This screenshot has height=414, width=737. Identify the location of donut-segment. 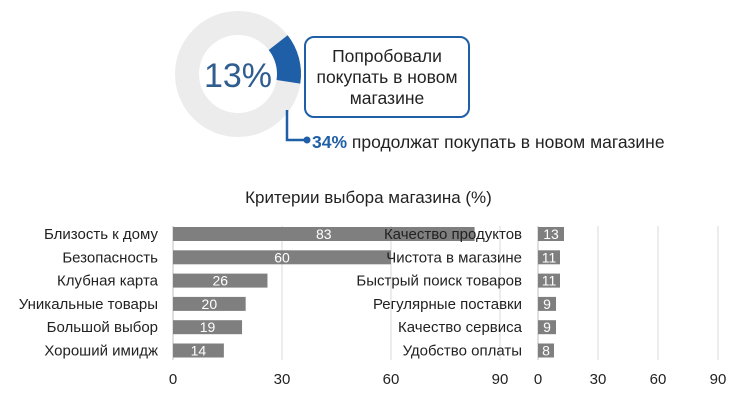
(284, 59).